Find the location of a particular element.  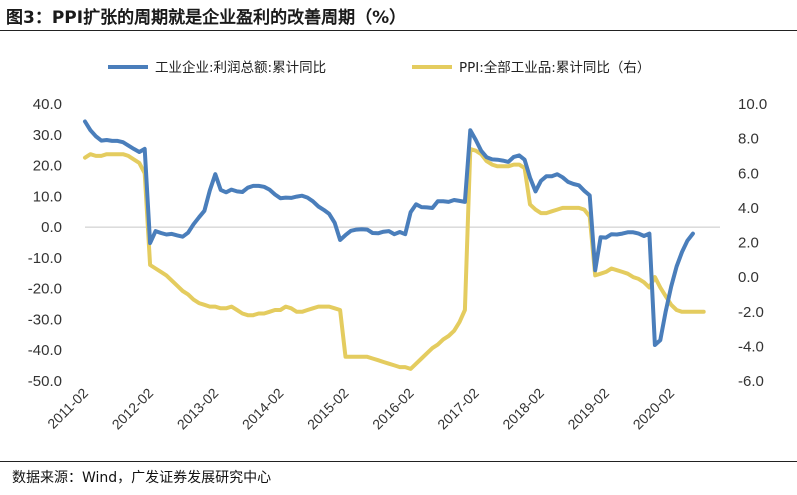

right-tick-label: 0.0 is located at coordinates (748, 277).